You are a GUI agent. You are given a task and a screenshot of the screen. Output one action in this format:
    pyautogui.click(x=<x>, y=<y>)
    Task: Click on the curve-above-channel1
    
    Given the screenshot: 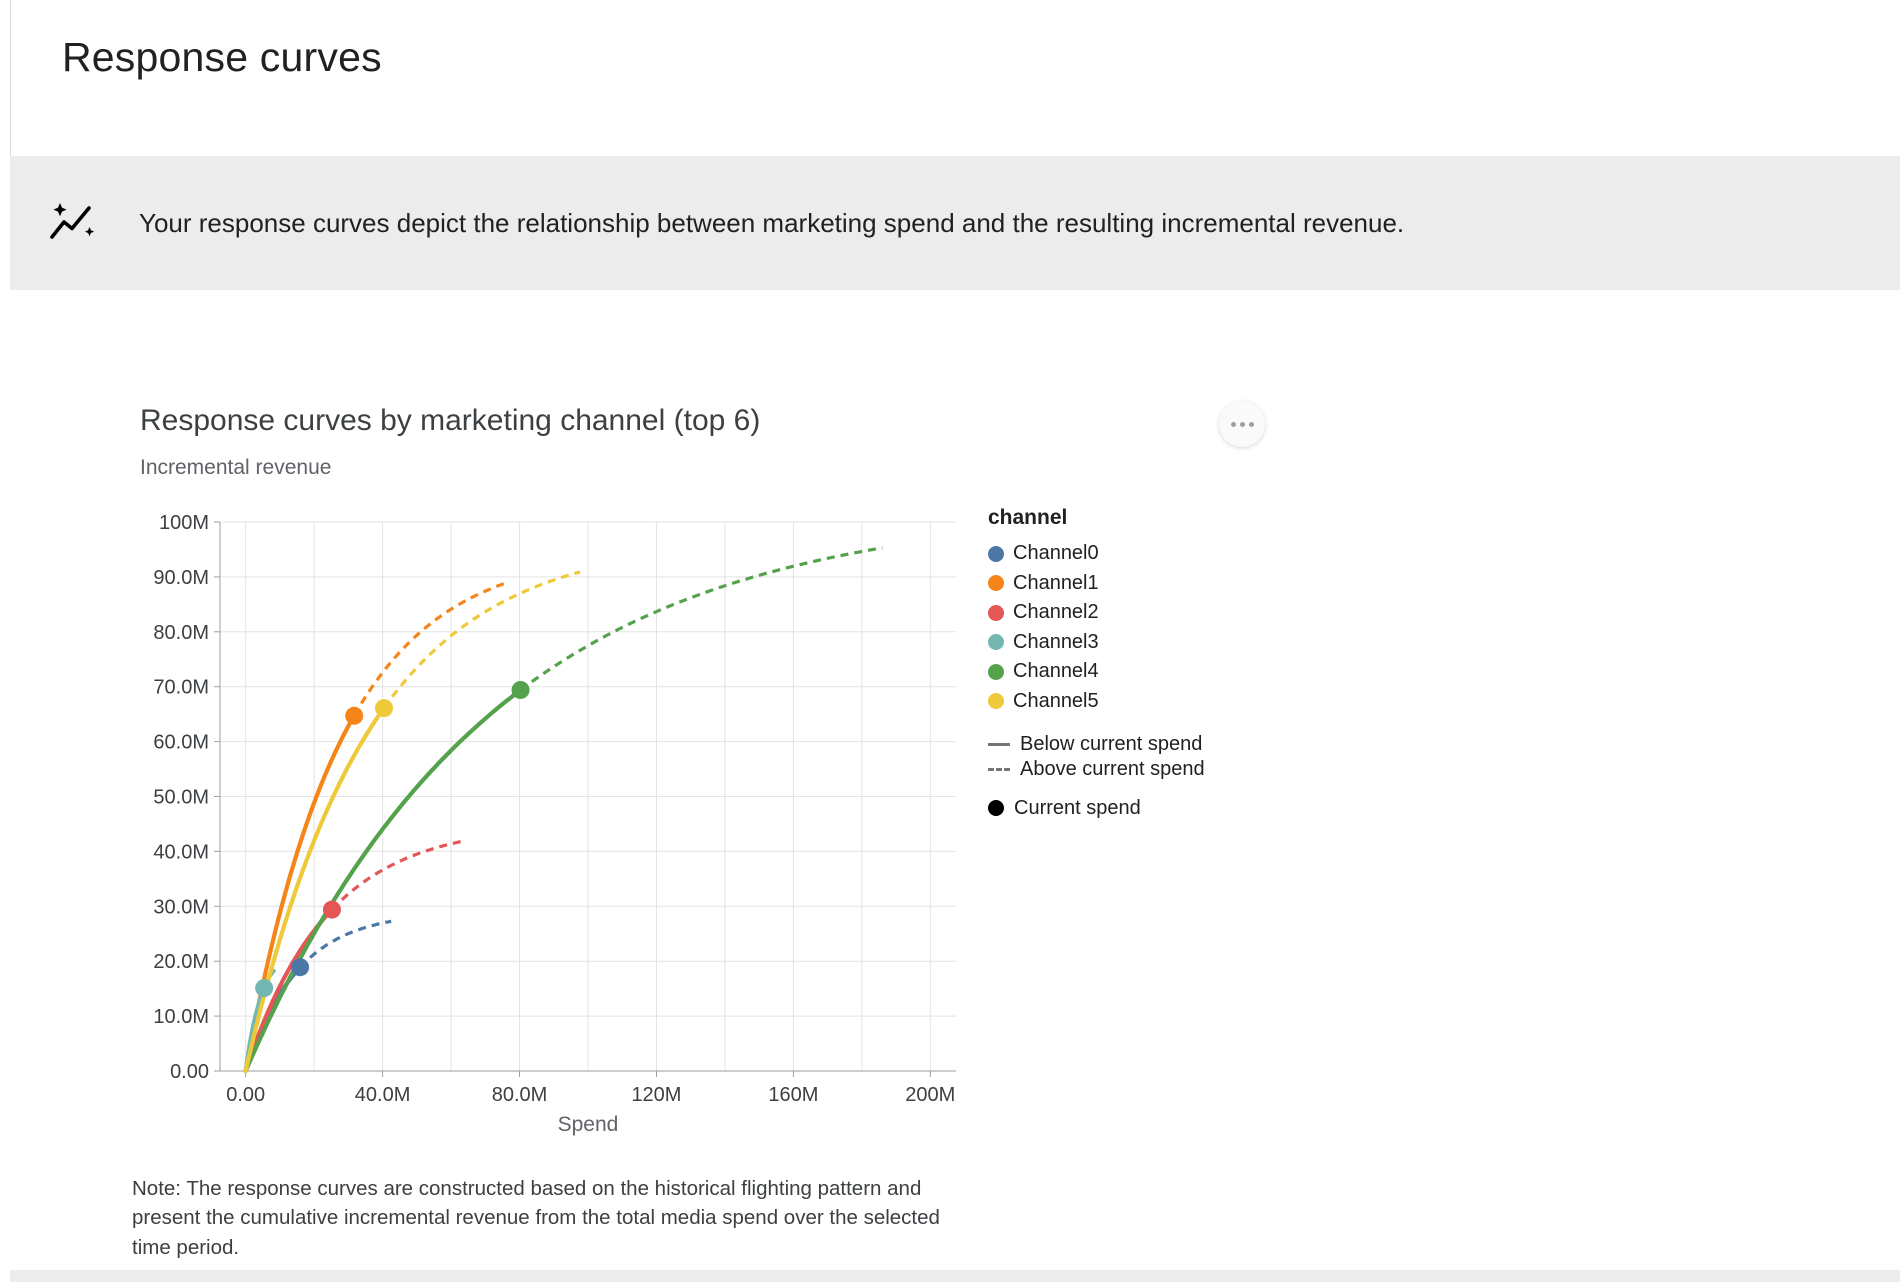 What is the action you would take?
    pyautogui.click(x=431, y=648)
    